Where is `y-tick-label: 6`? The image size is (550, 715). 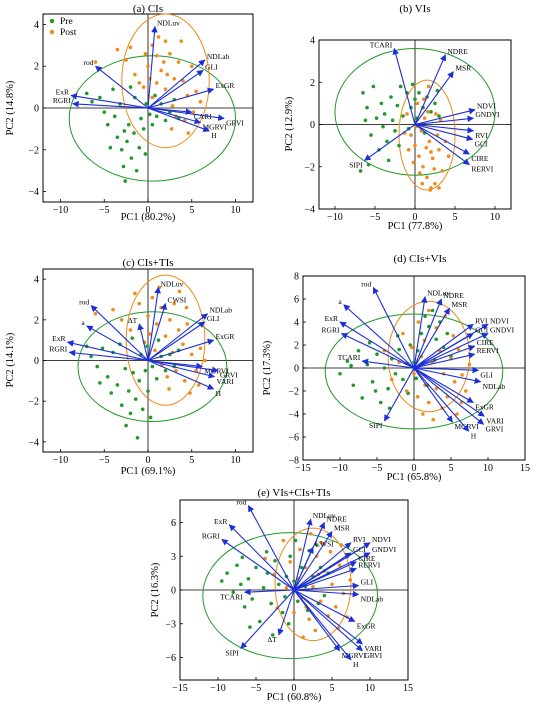 y-tick-label: 6 is located at coordinates (296, 300).